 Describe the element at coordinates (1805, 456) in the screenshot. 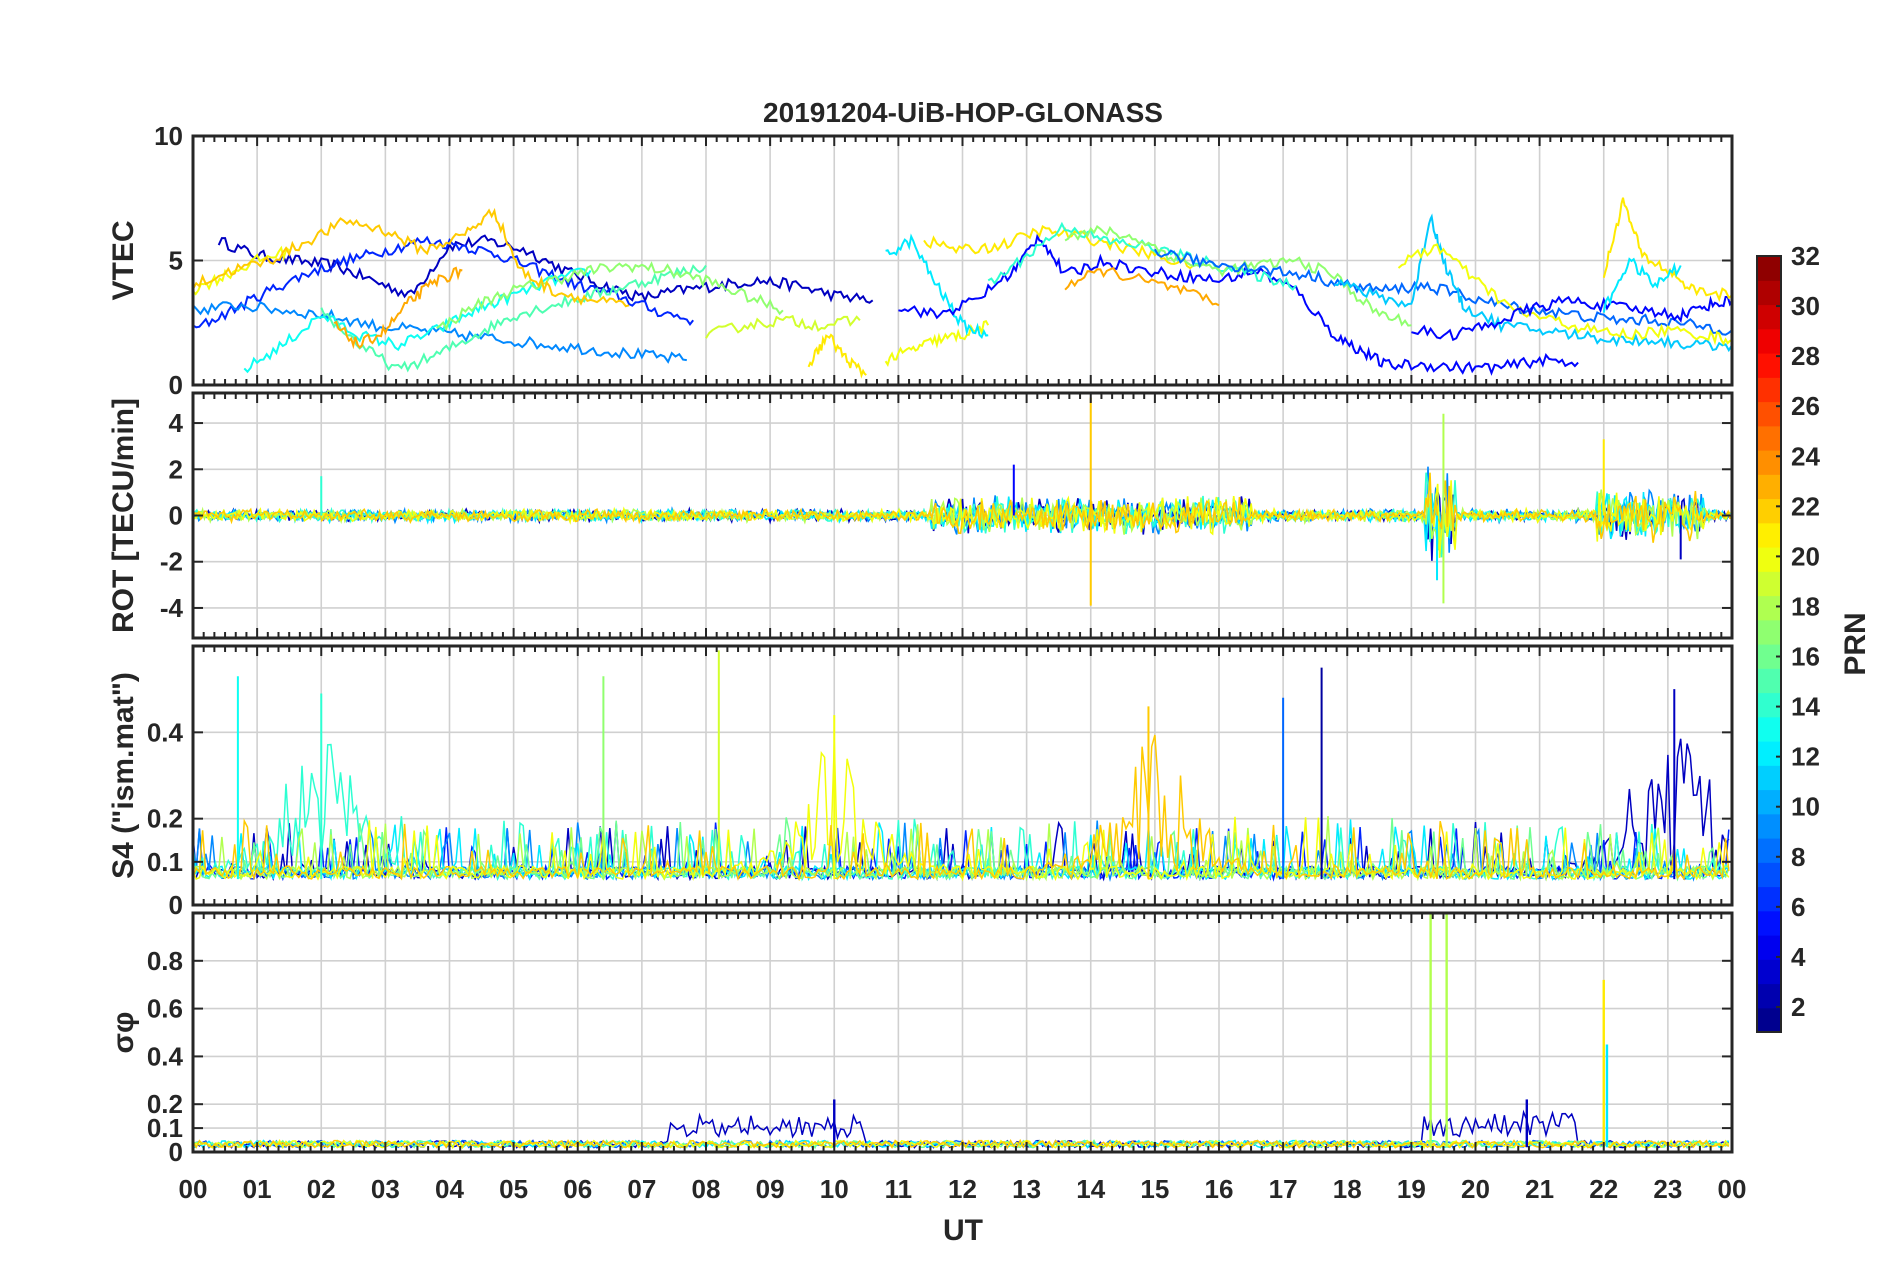

I see `colorbar-tick-label: 24` at that location.